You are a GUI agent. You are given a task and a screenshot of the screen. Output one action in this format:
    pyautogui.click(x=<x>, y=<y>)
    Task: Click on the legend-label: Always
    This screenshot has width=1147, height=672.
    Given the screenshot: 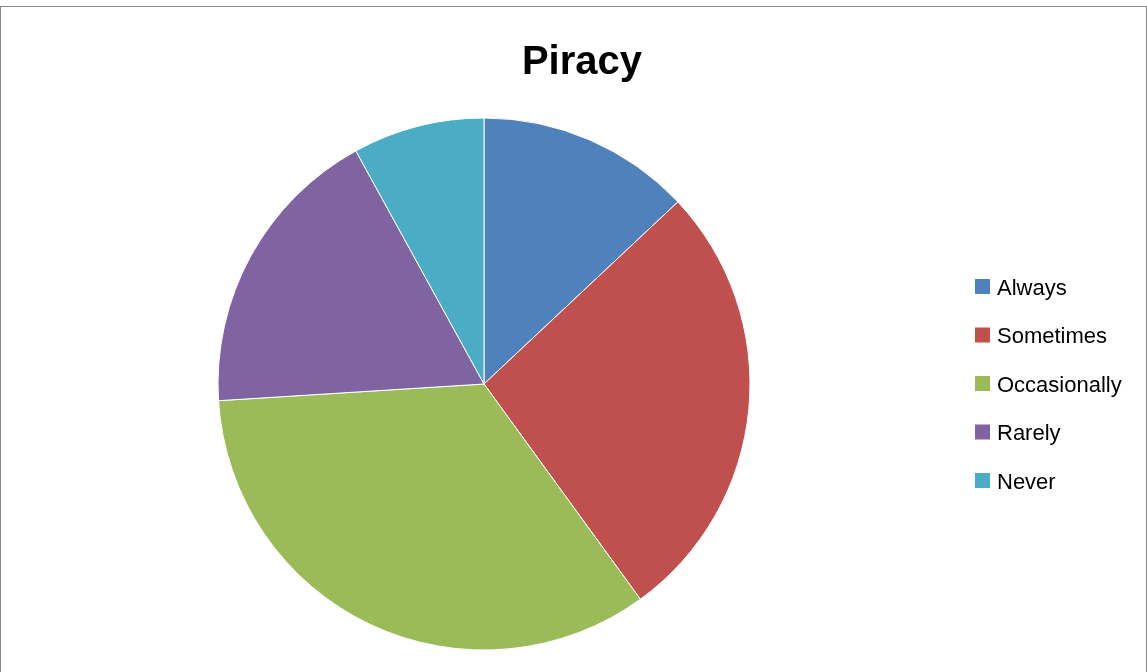 What is the action you would take?
    pyautogui.click(x=1032, y=287)
    